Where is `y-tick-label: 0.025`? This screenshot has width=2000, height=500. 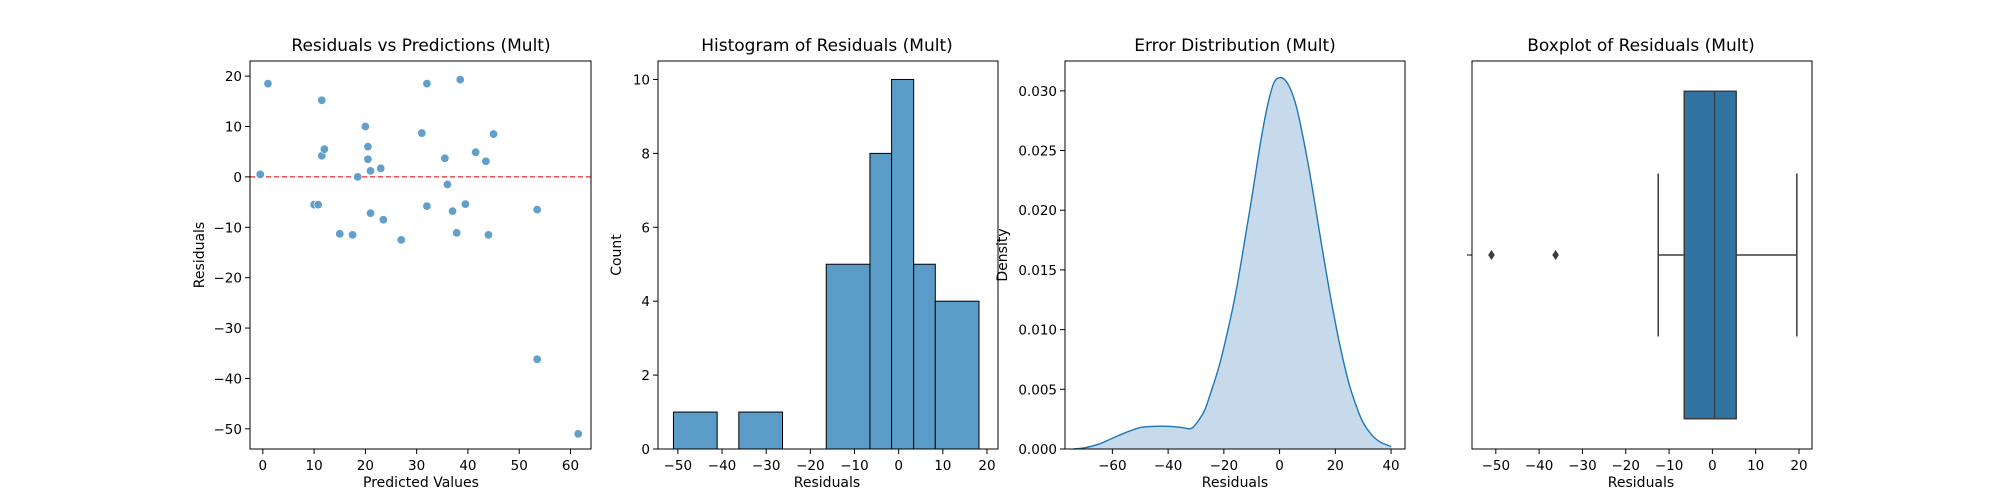 y-tick-label: 0.025 is located at coordinates (1037, 152).